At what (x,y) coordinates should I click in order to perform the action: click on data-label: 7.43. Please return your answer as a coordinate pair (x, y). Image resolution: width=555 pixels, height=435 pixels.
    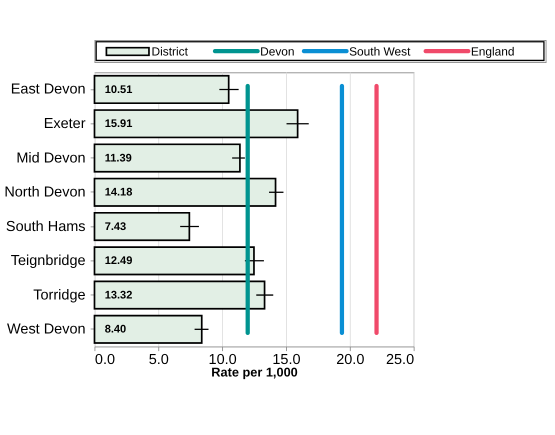
    Looking at the image, I should click on (115, 226).